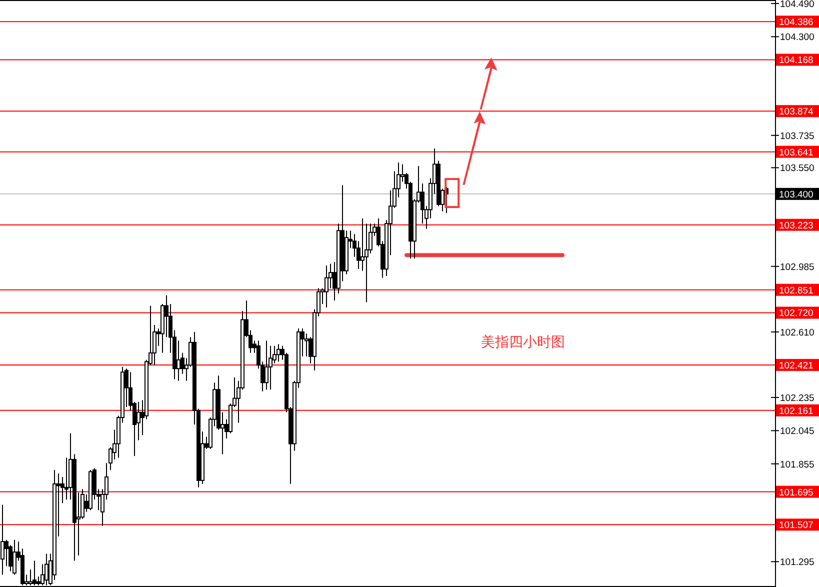 The image size is (819, 587). Describe the element at coordinates (796, 226) in the screenshot. I see `ref-line-label: 103.223` at that location.